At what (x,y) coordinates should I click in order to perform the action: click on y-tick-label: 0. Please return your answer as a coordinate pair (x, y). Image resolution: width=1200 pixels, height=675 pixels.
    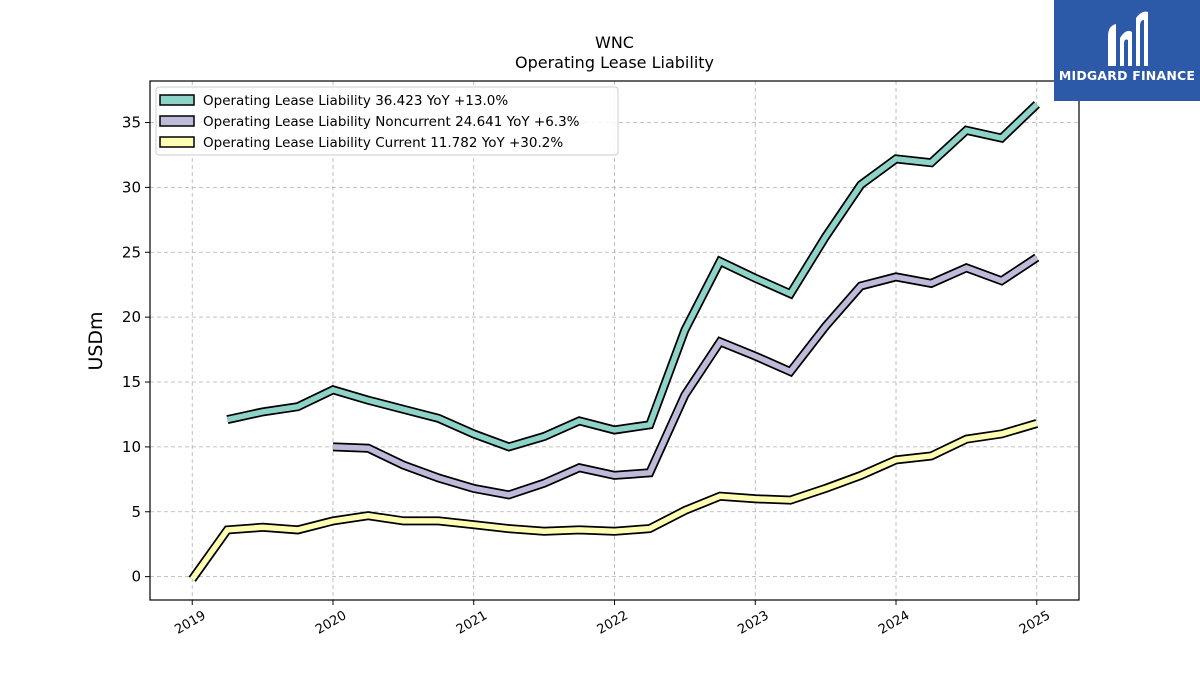
    Looking at the image, I should click on (136, 577).